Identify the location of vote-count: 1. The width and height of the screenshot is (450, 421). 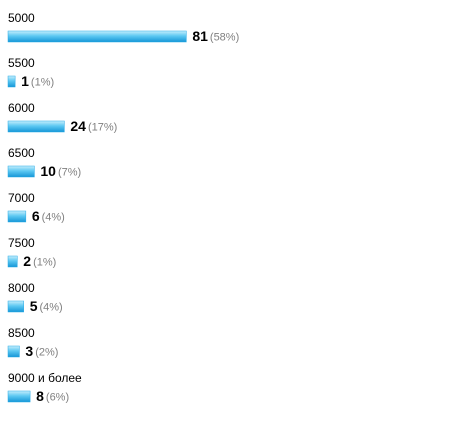
(25, 81).